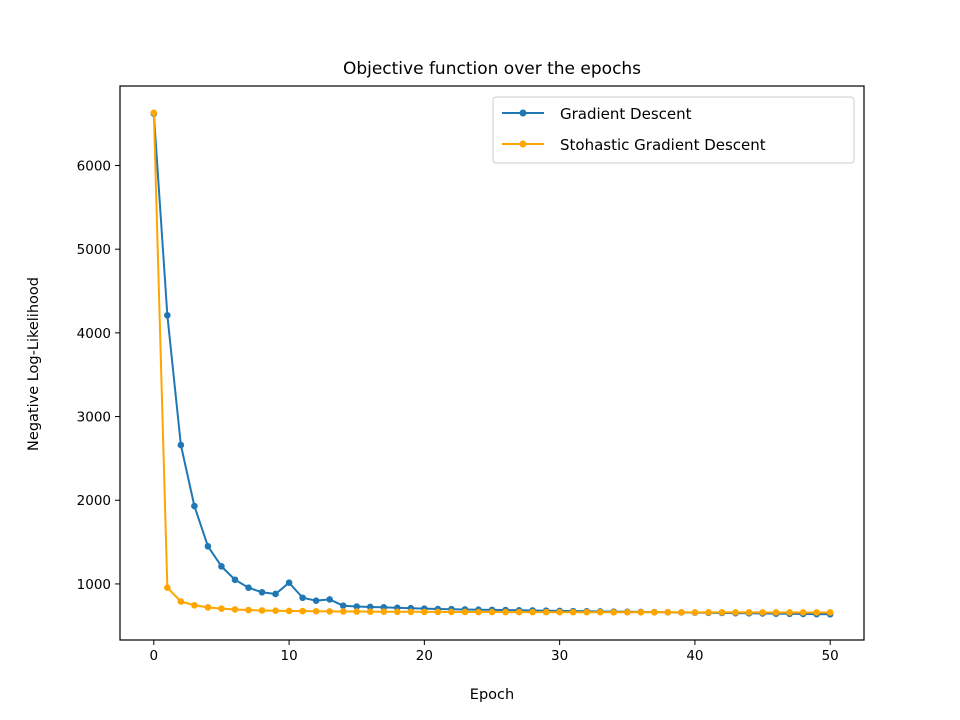 The height and width of the screenshot is (720, 960). What do you see at coordinates (94, 501) in the screenshot?
I see `y-tick-label: 2000` at bounding box center [94, 501].